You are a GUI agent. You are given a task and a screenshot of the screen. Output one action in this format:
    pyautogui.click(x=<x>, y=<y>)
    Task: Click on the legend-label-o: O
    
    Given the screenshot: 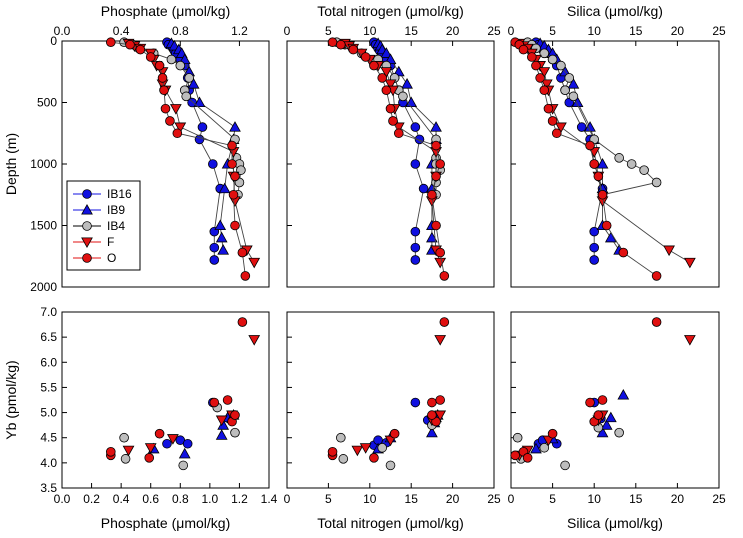 What is the action you would take?
    pyautogui.click(x=111, y=258)
    